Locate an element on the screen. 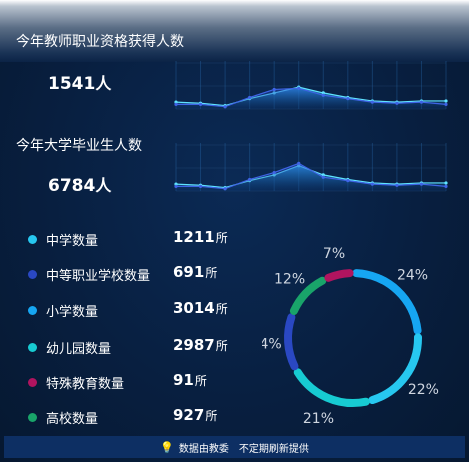  stat-value: 1211所 is located at coordinates (200, 237).